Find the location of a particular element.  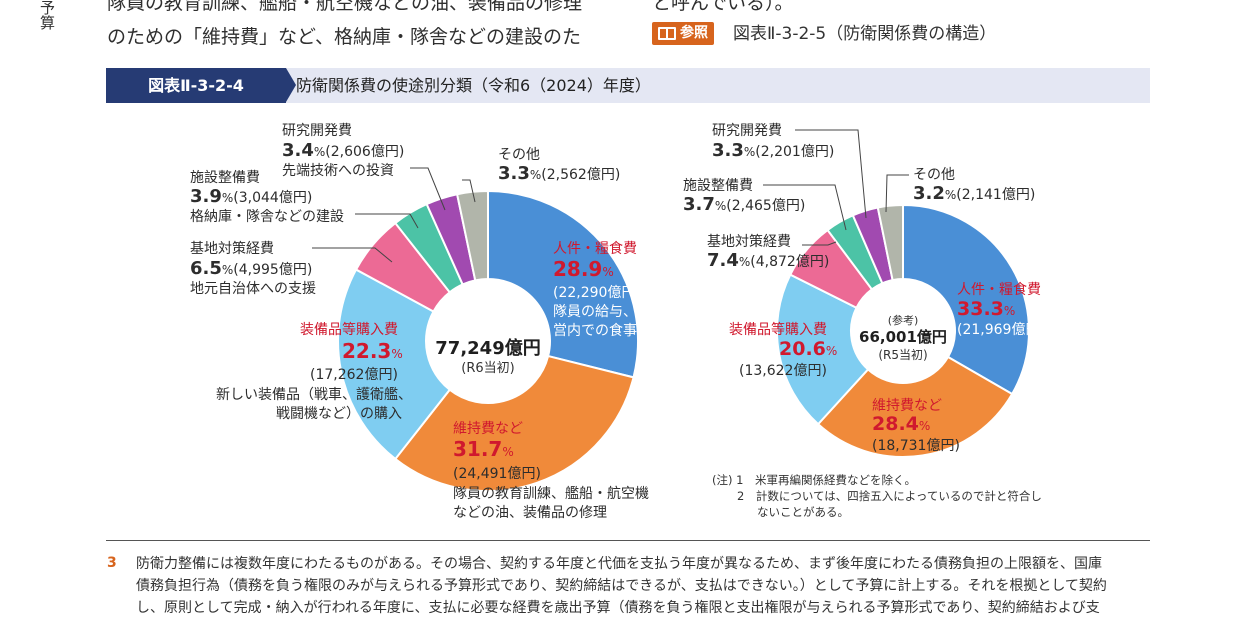

label-maintenance-desc-1: 隊員の教育訓練、艦船・航空機 is located at coordinates (551, 494).